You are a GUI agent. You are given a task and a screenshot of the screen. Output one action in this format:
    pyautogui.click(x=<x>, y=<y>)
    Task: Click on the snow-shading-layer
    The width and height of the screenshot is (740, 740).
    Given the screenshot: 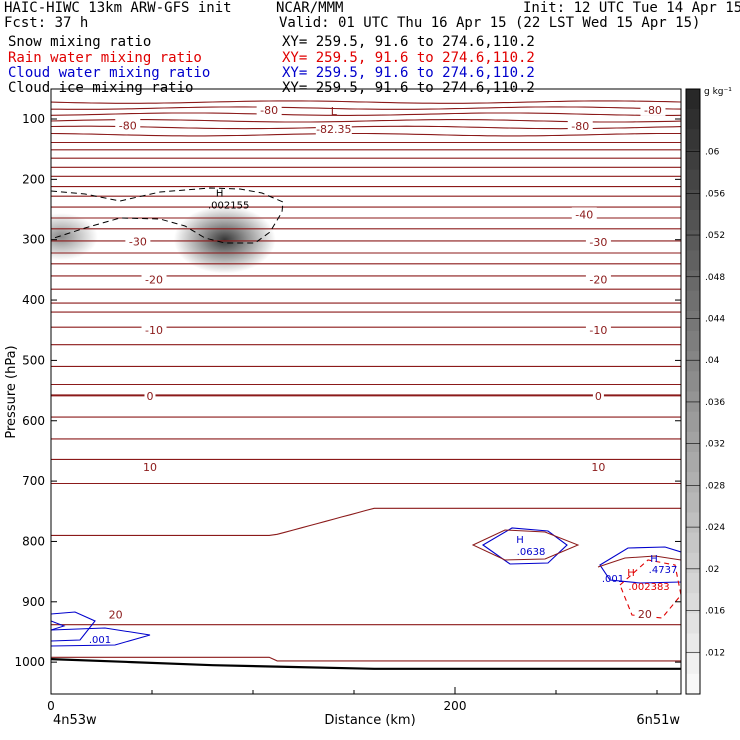 What is the action you would take?
    pyautogui.click(x=163, y=239)
    